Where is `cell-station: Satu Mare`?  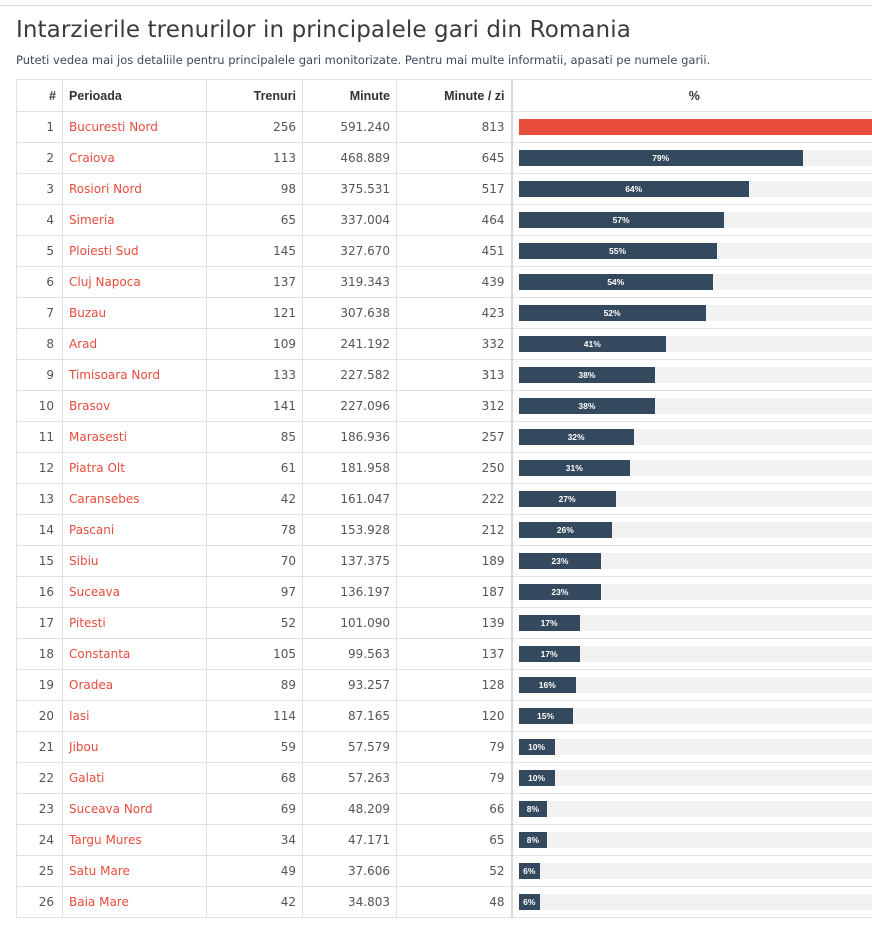
cell-station: Satu Mare is located at coordinates (134, 871).